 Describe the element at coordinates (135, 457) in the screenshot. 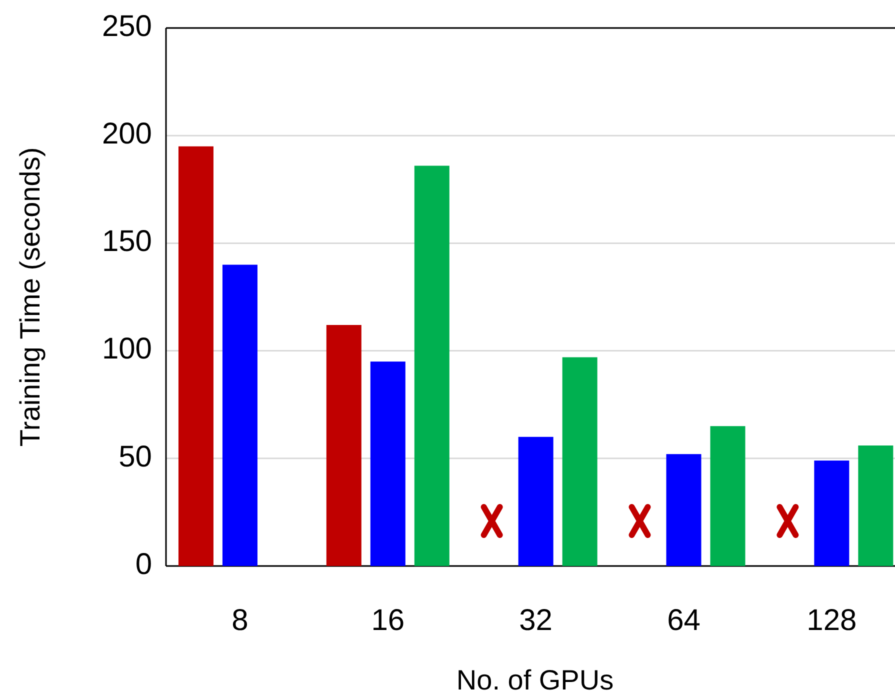

I see `y-tick-label: 50` at that location.